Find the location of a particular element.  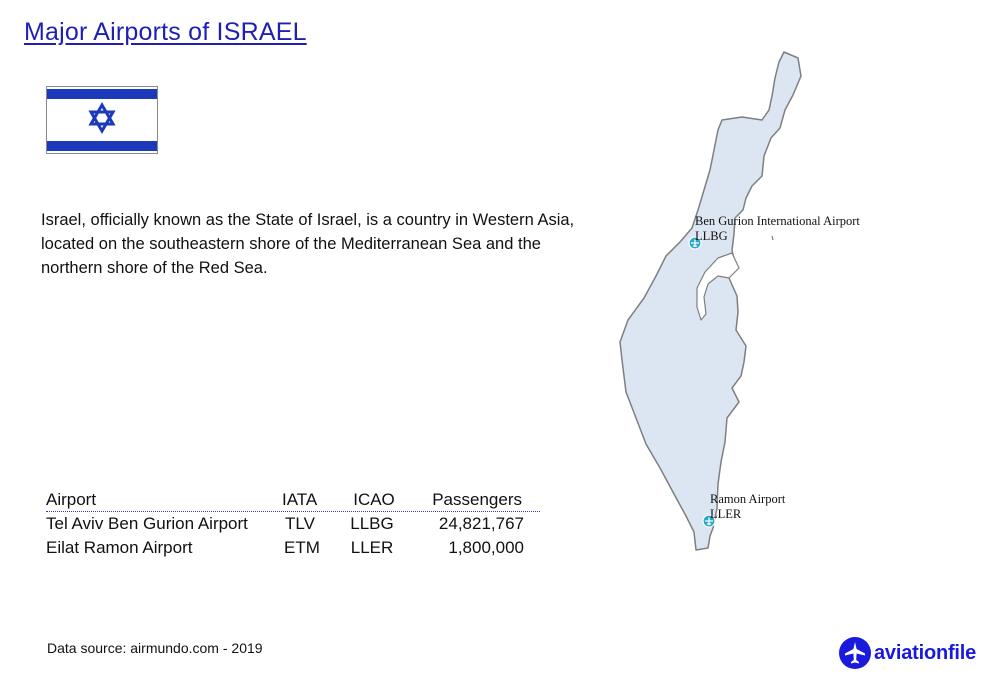

cell-airport: Tel Aviv Ben Gurion Airport is located at coordinates (147, 523).